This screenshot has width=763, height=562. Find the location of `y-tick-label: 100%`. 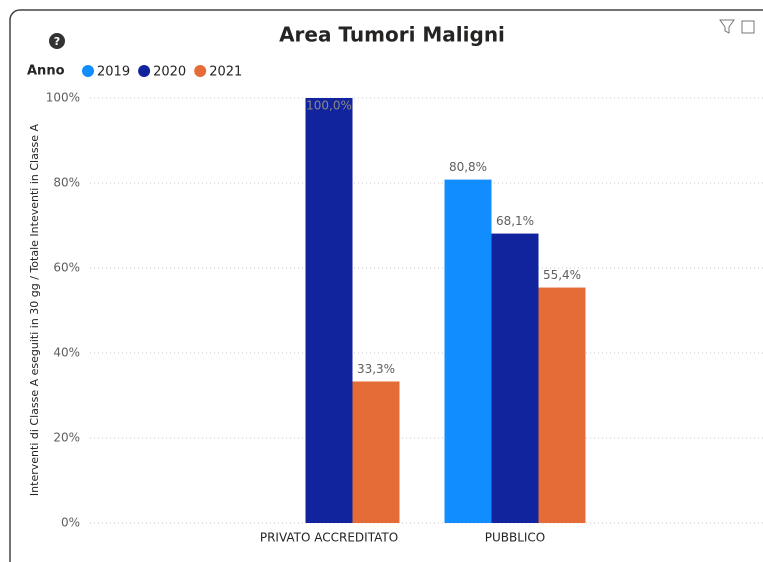

y-tick-label: 100% is located at coordinates (63, 98).